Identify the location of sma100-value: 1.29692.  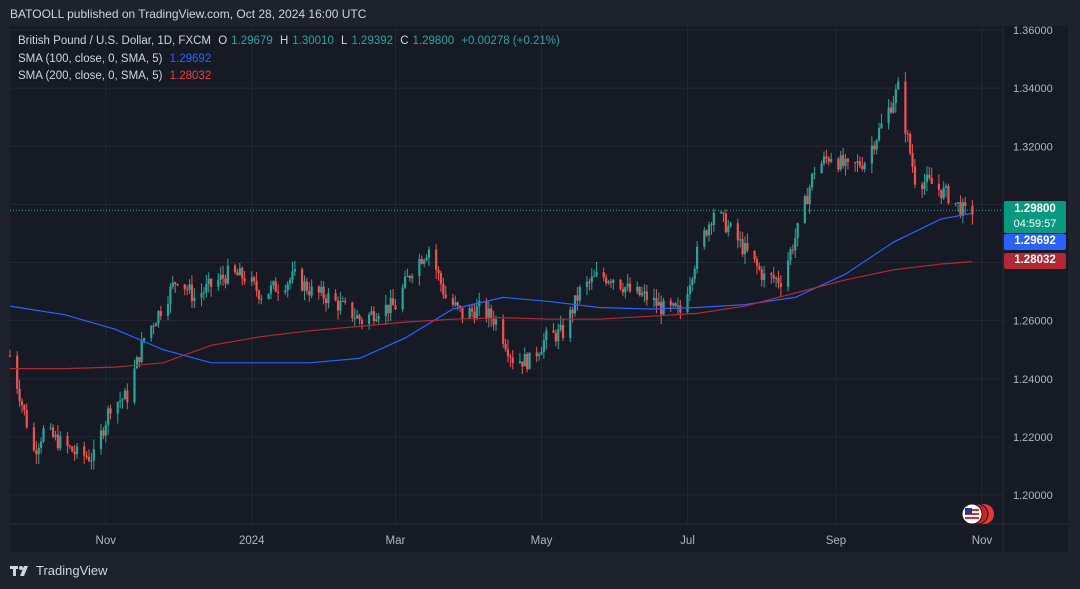
(190, 59).